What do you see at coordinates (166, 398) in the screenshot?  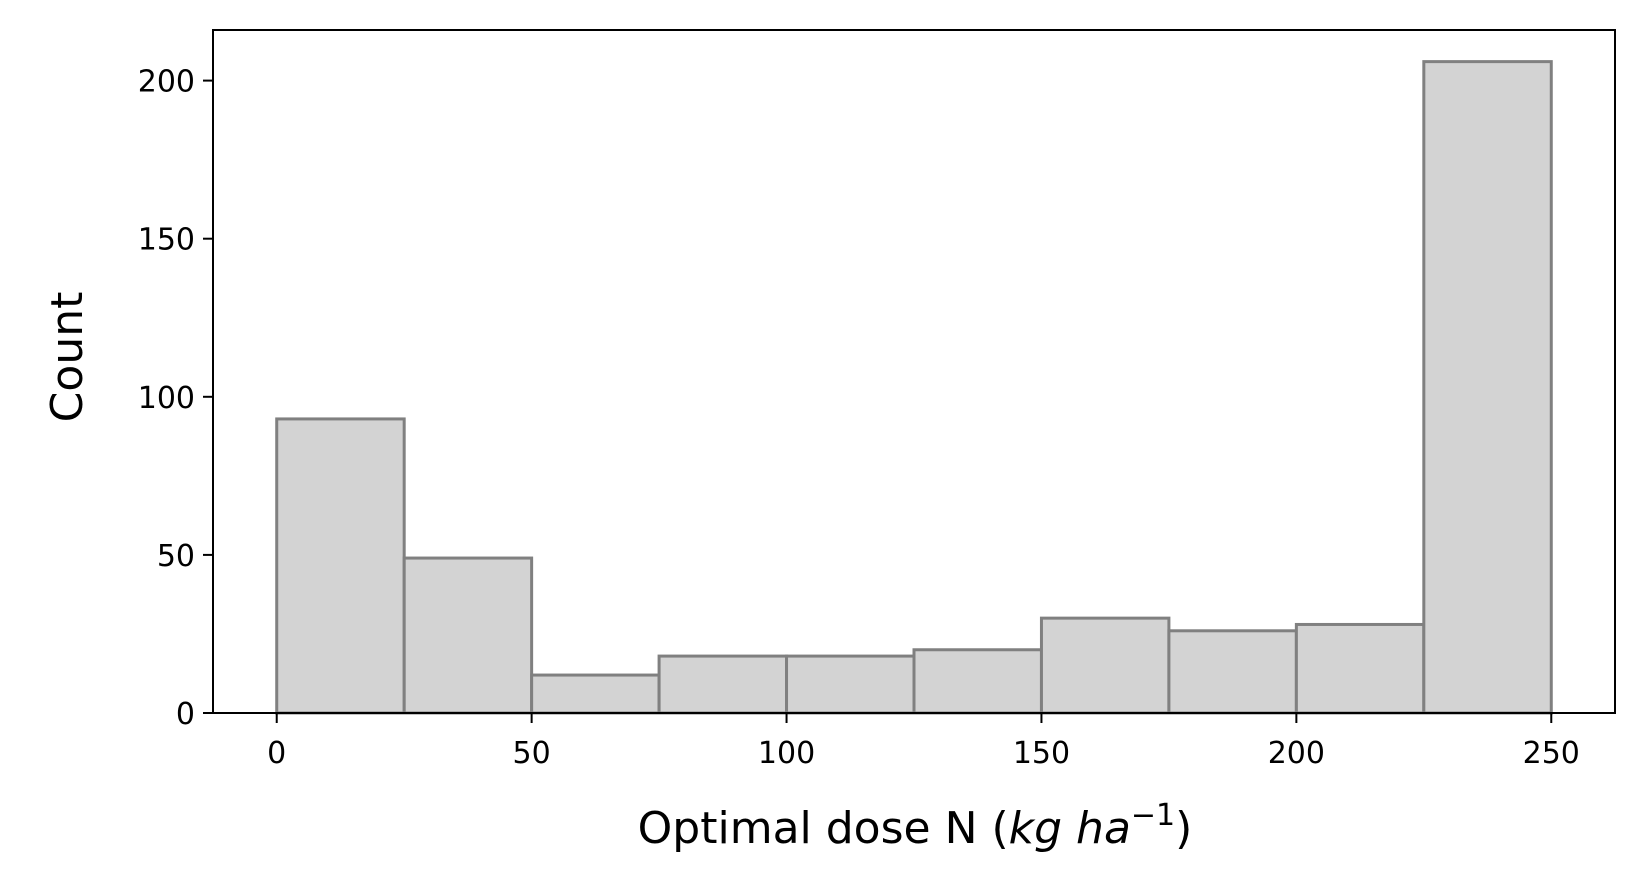 I see `y-tick-label: 100` at bounding box center [166, 398].